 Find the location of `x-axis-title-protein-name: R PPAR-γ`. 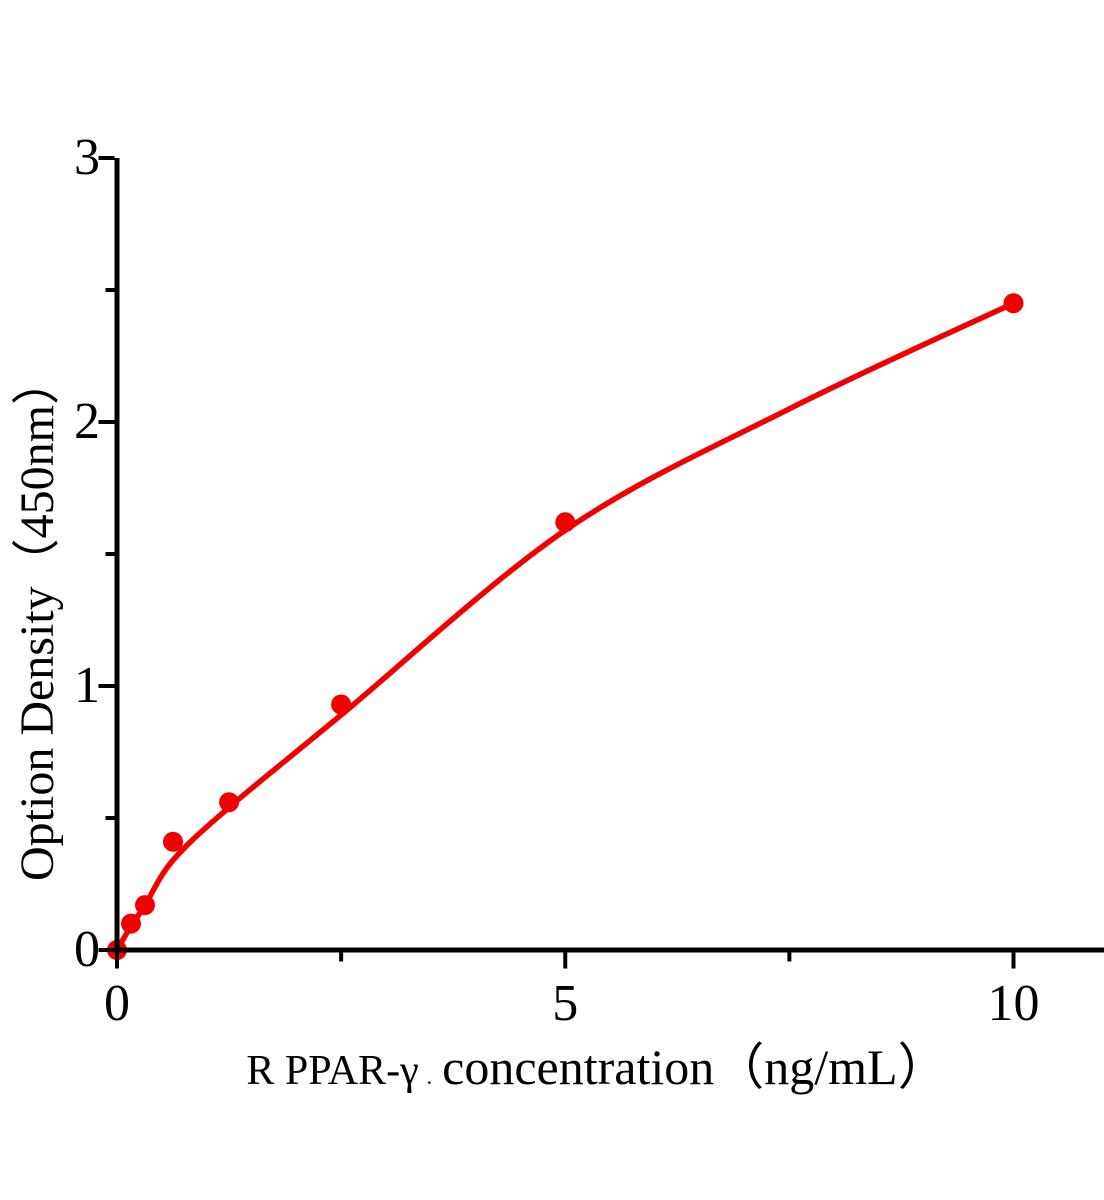

x-axis-title-protein-name: R PPAR-γ is located at coordinates (332, 1071).